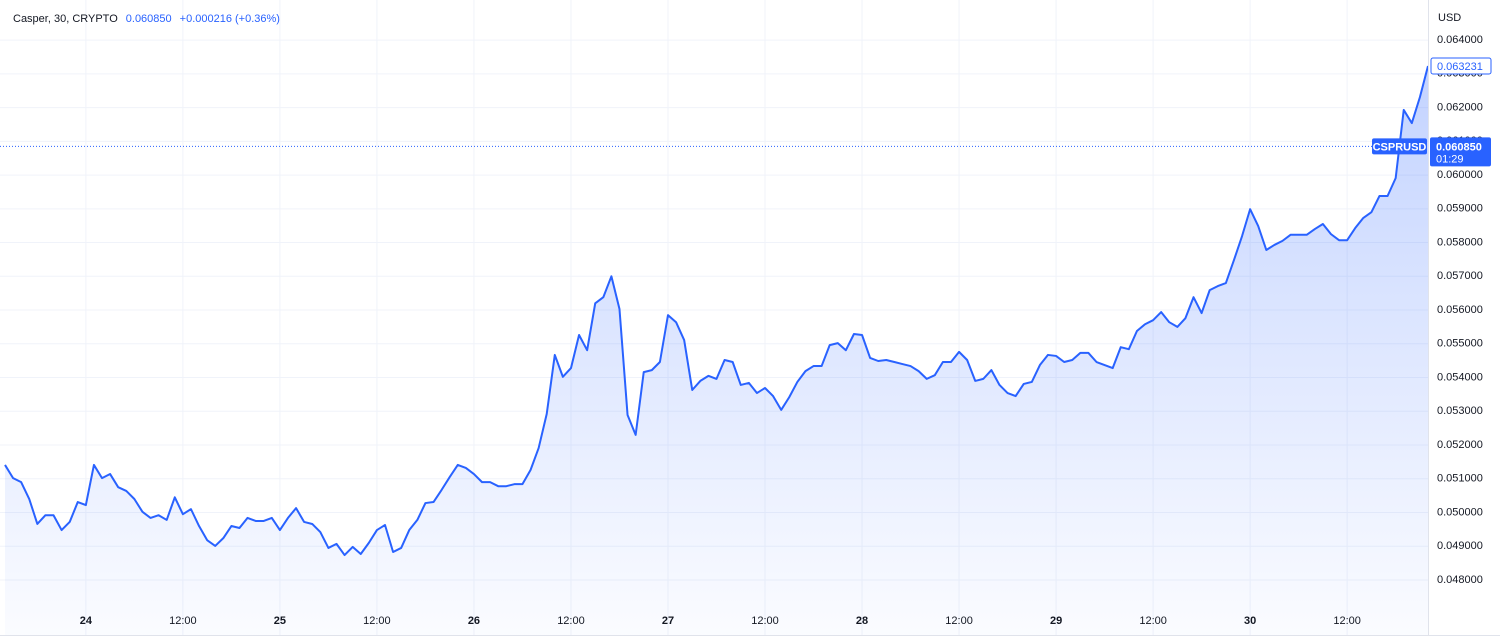 Image resolution: width=1500 pixels, height=642 pixels. I want to click on last-value-label: 0.063231, so click(1460, 67).